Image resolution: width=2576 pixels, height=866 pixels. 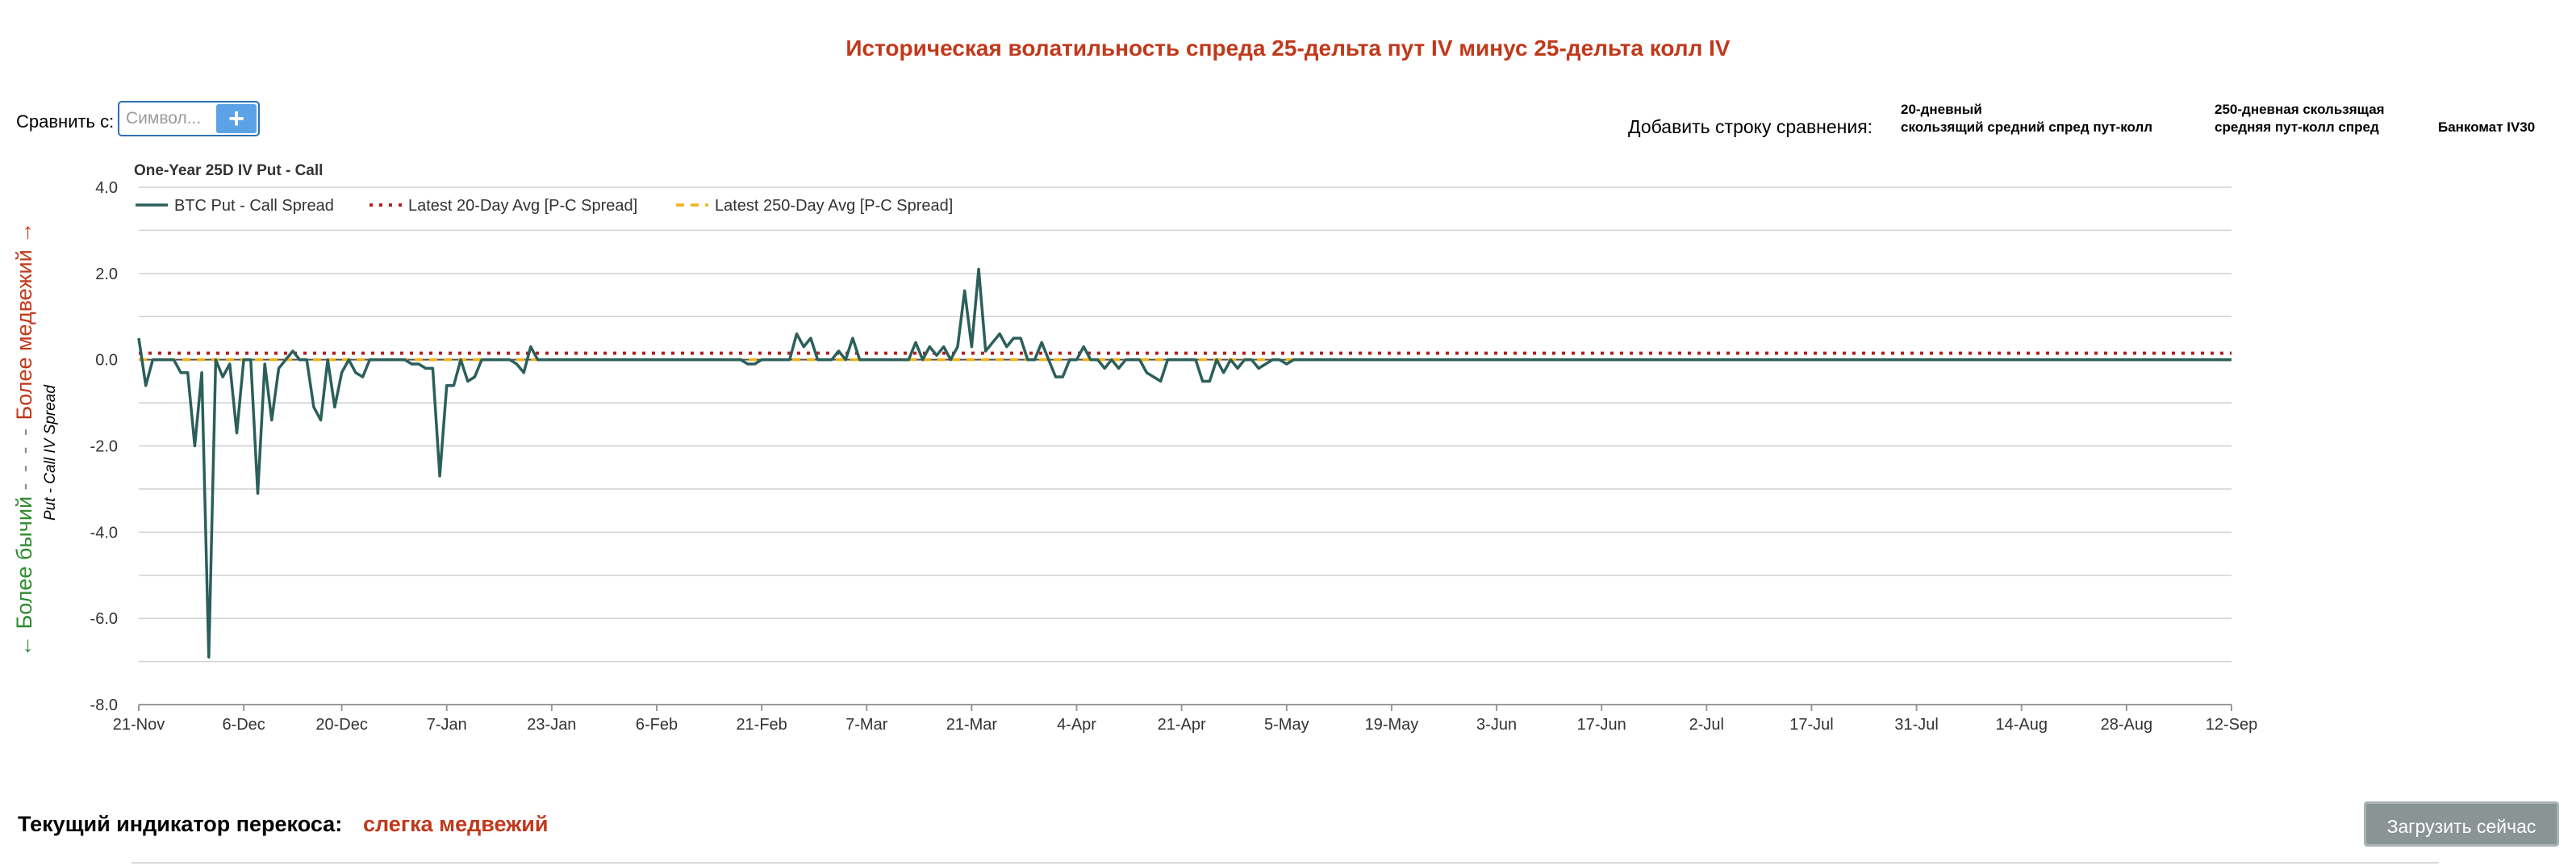 What do you see at coordinates (1392, 725) in the screenshot?
I see `x-tick-label: 19-May` at bounding box center [1392, 725].